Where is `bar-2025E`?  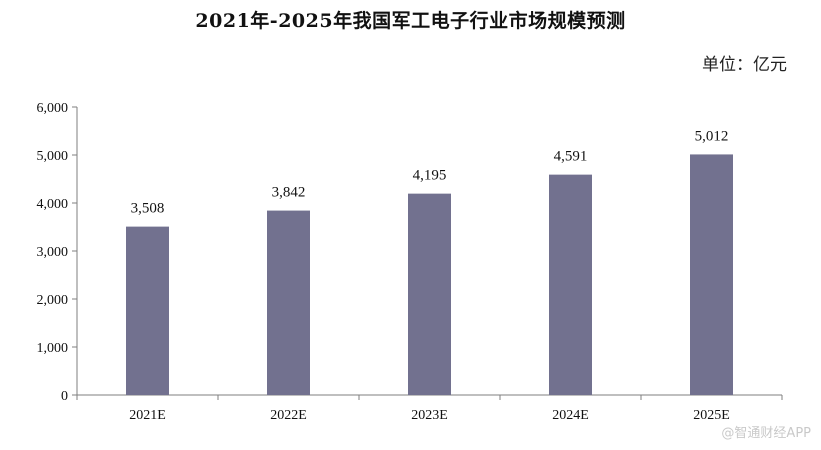 bar-2025E is located at coordinates (711, 274).